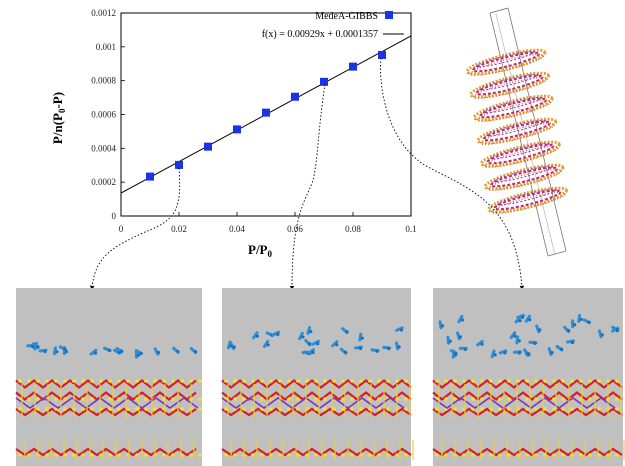 This screenshot has height=466, width=625. What do you see at coordinates (103, 81) in the screenshot?
I see `y-tick-label: 0.0008` at bounding box center [103, 81].